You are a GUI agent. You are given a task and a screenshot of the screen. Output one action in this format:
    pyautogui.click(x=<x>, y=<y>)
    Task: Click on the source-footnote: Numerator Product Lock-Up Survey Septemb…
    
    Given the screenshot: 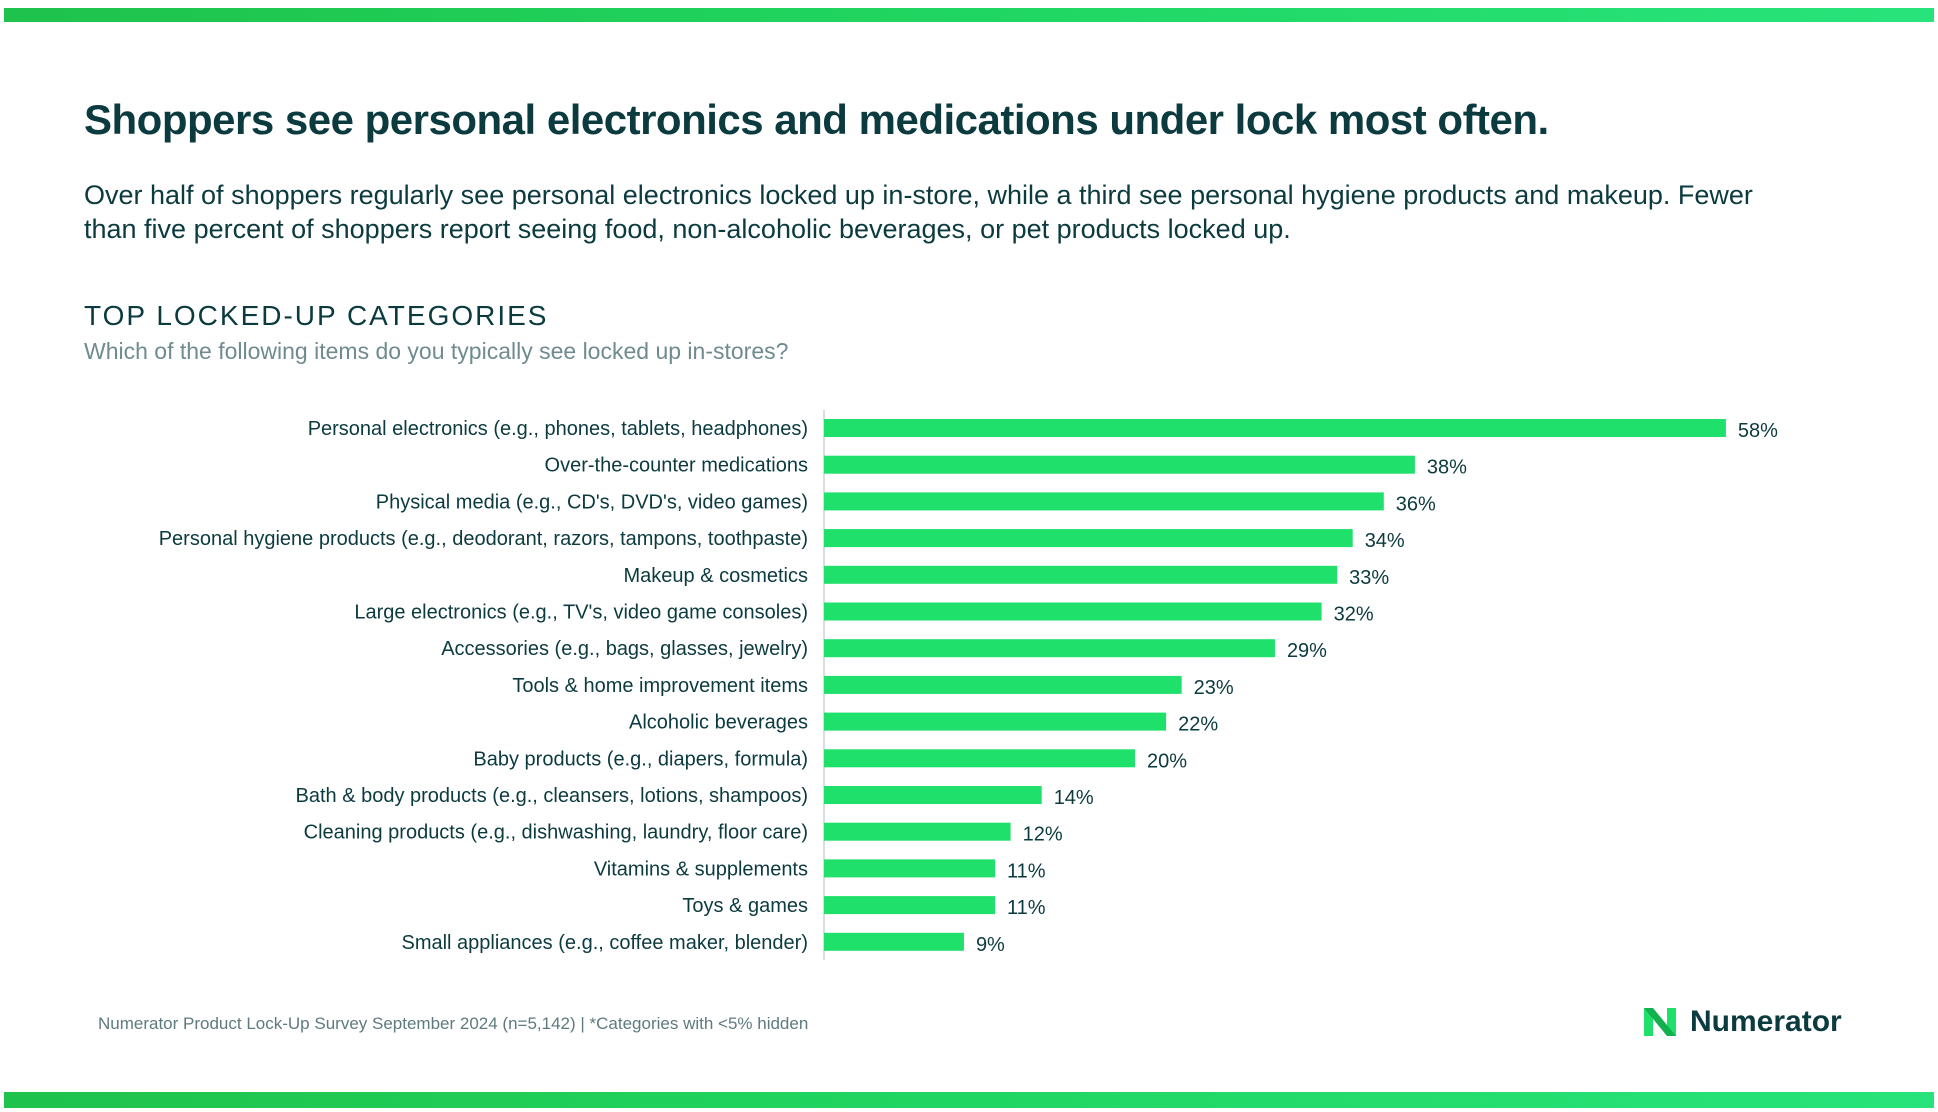 What is the action you would take?
    pyautogui.click(x=453, y=1023)
    